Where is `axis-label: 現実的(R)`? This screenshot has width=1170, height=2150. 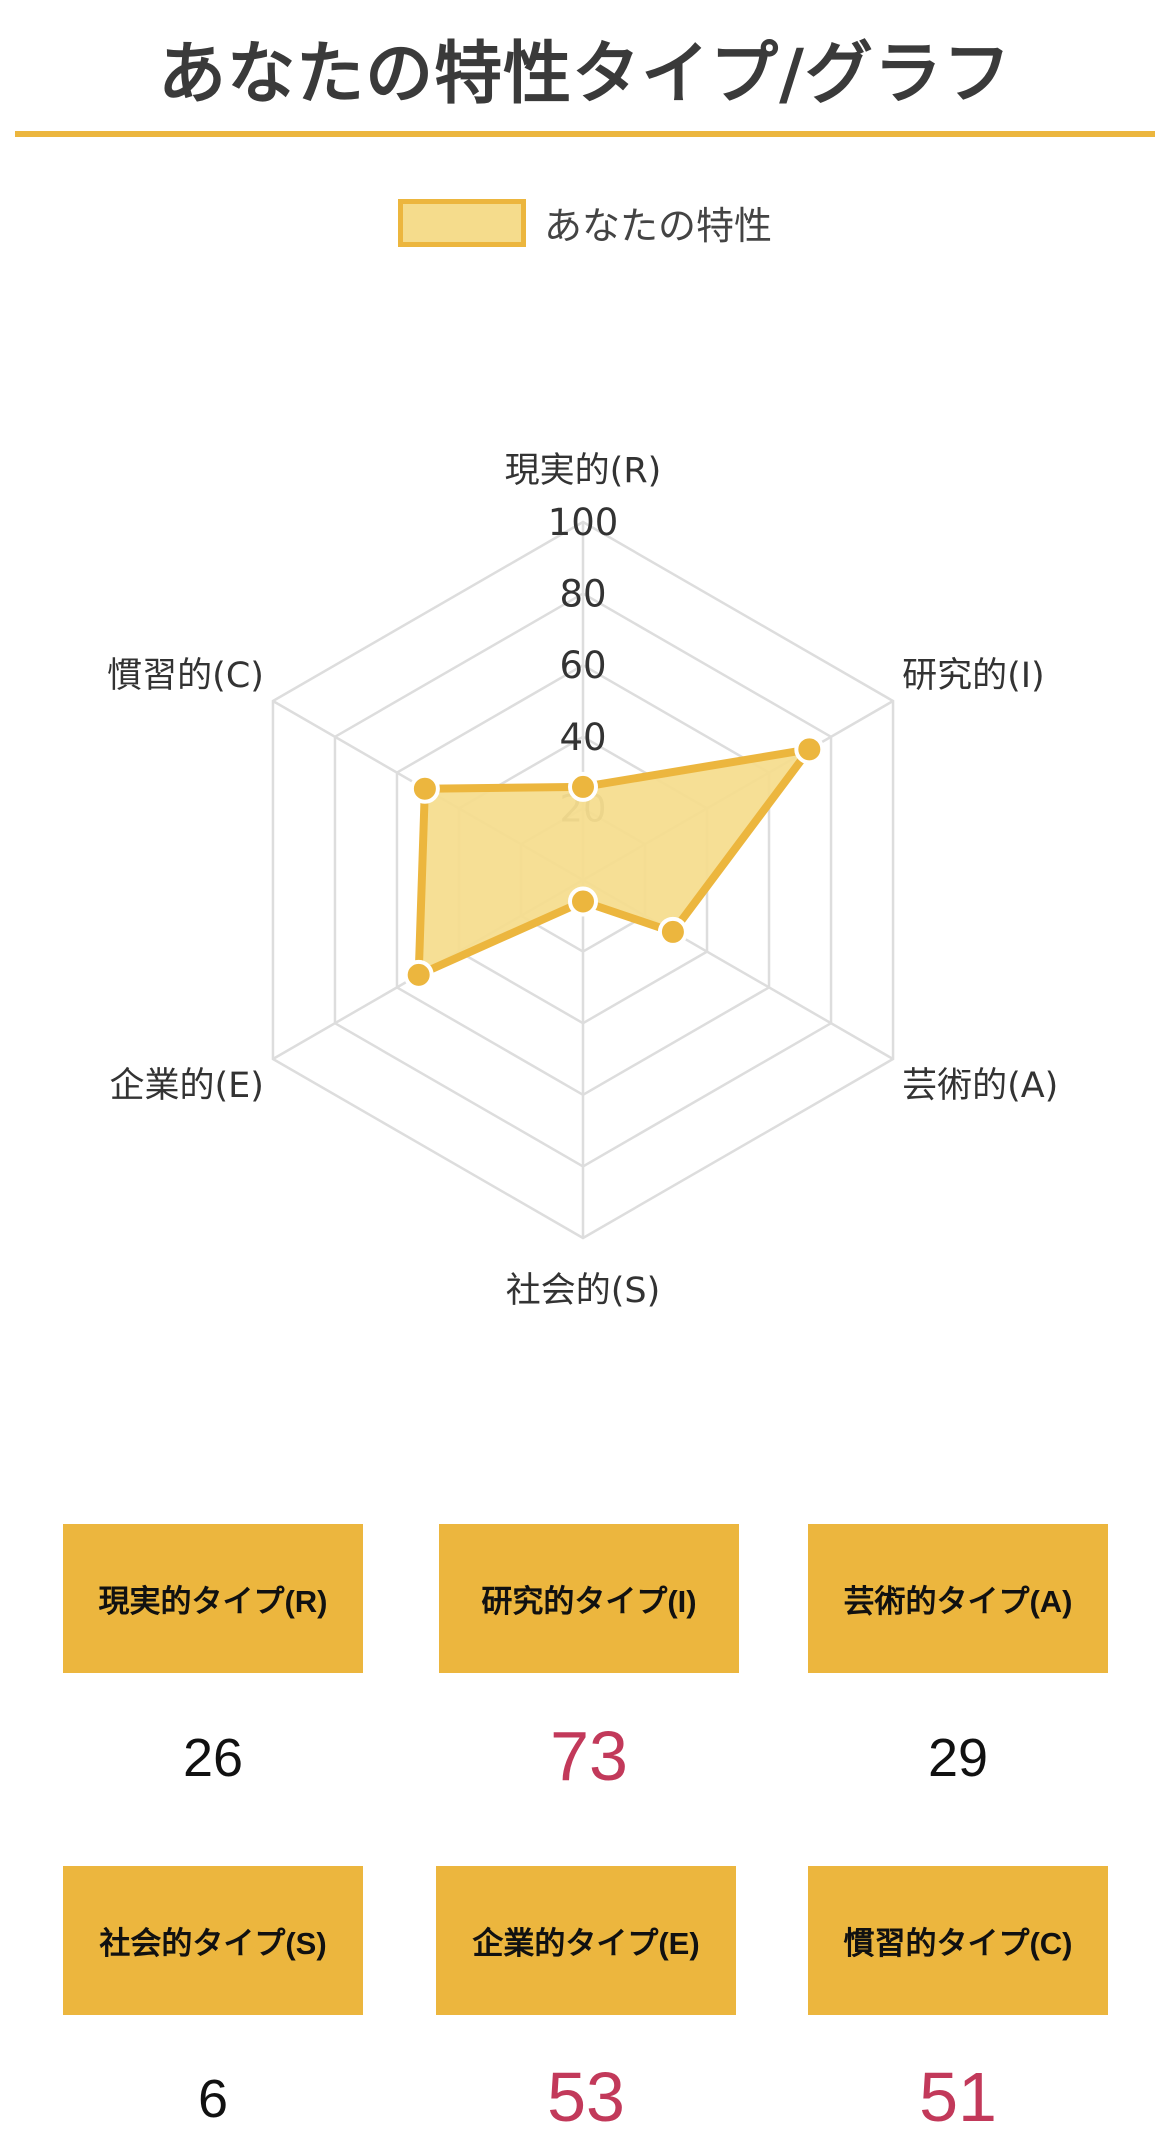 axis-label: 現実的(R) is located at coordinates (583, 471).